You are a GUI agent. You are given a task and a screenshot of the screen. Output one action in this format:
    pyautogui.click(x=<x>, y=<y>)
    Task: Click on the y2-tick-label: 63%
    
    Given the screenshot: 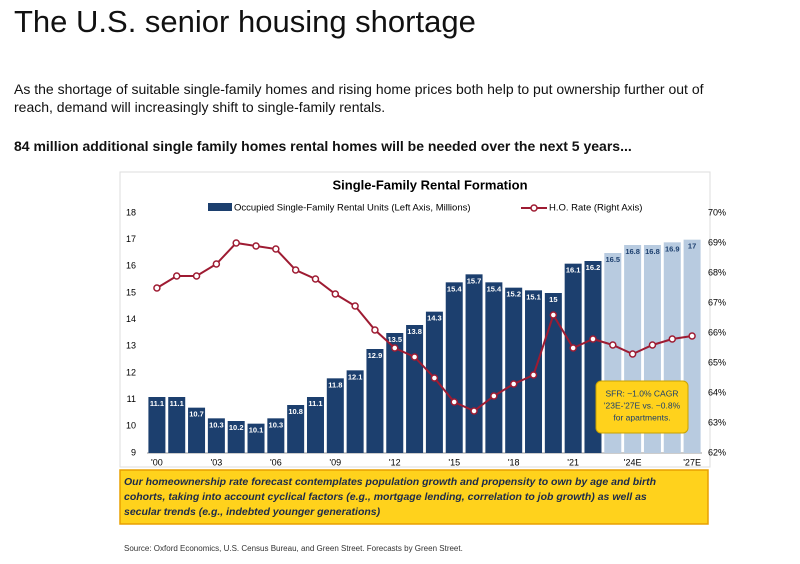 What is the action you would take?
    pyautogui.click(x=717, y=422)
    